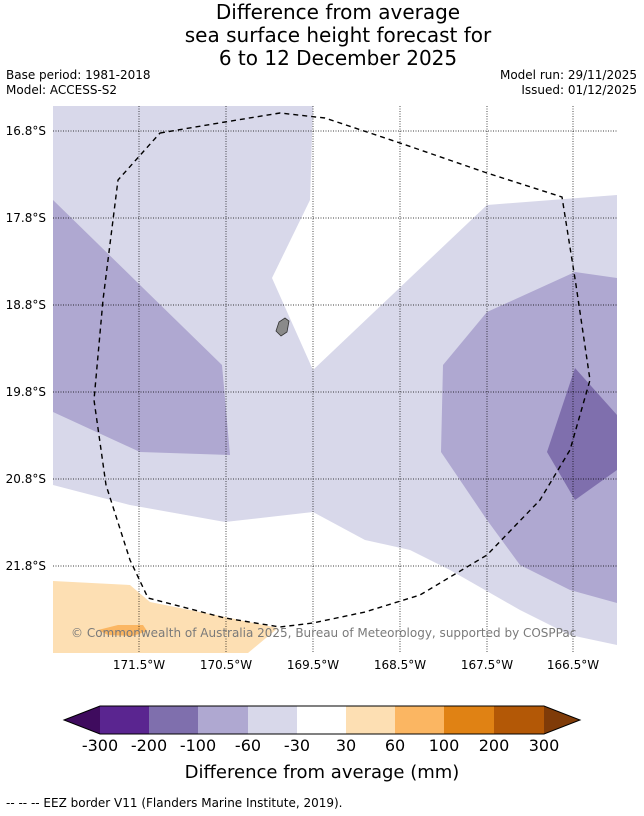 This screenshot has width=644, height=816. I want to click on title-line-1: Difference from average, so click(338, 12).